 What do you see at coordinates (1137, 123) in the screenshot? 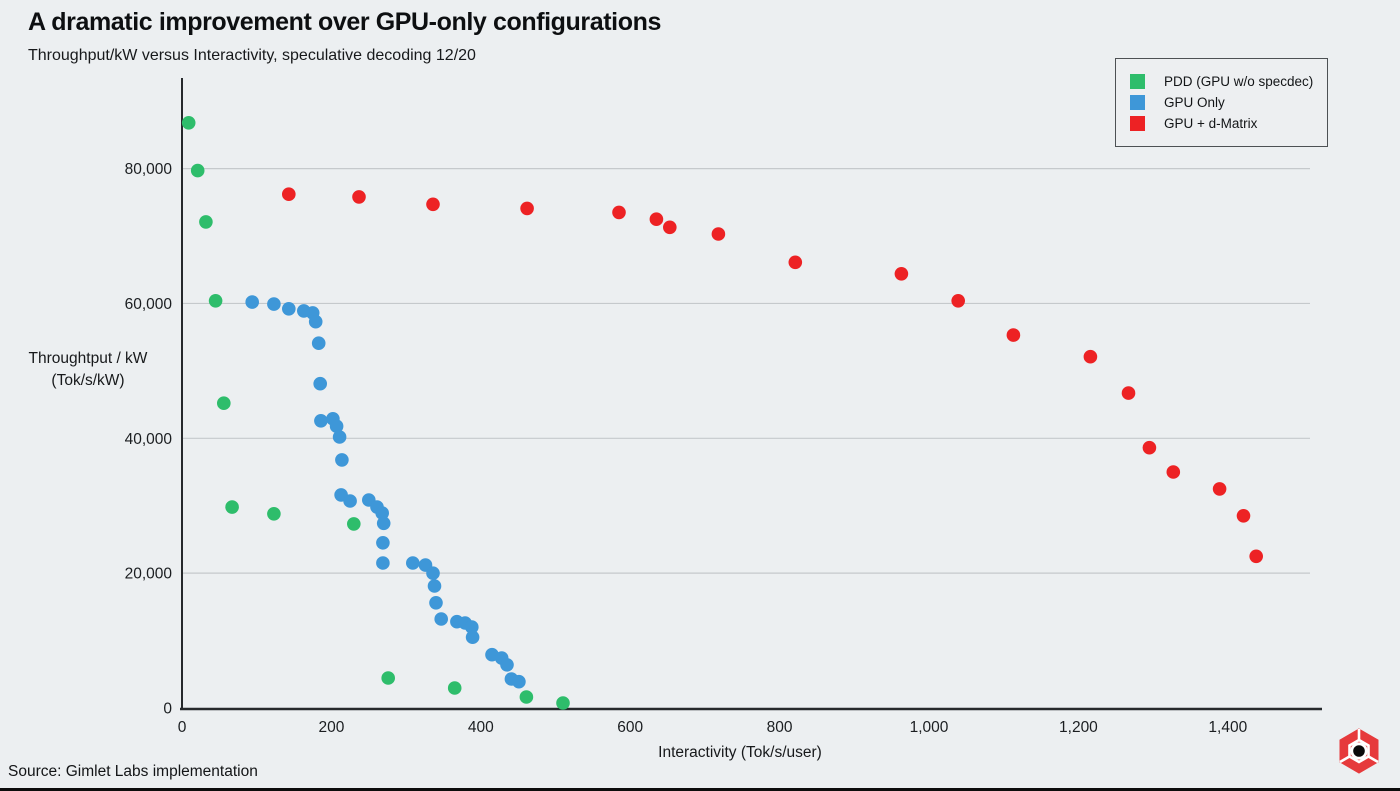
I see `legend-swatch-red` at bounding box center [1137, 123].